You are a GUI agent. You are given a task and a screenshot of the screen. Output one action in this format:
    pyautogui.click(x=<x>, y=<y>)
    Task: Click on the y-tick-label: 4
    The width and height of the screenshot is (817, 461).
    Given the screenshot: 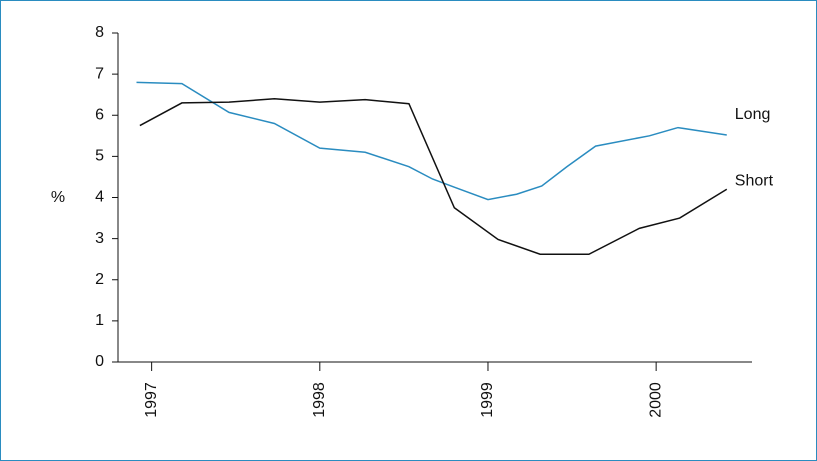 What is the action you would take?
    pyautogui.click(x=99, y=197)
    